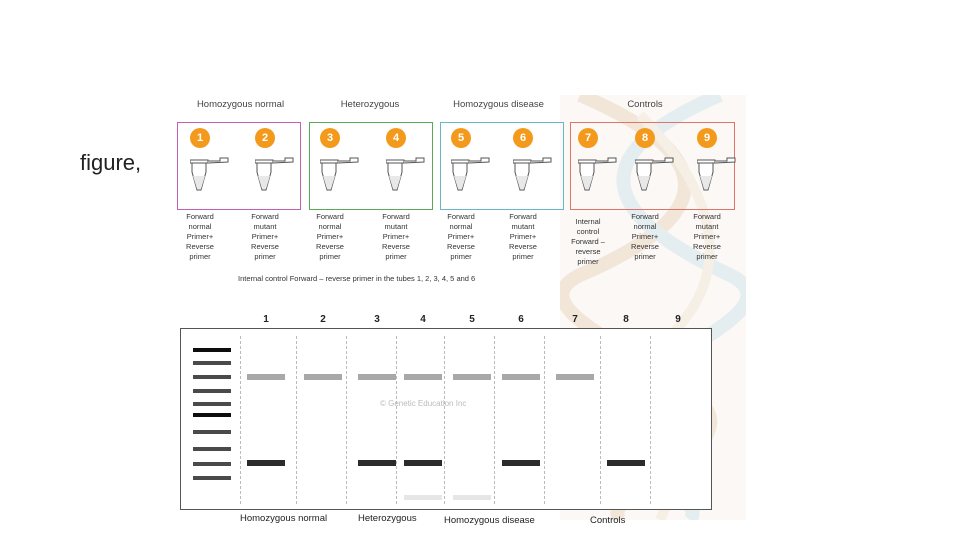 Image resolution: width=960 pixels, height=540 pixels. Describe the element at coordinates (370, 104) in the screenshot. I see `group-title-heterozygous: Heterozygous` at that location.